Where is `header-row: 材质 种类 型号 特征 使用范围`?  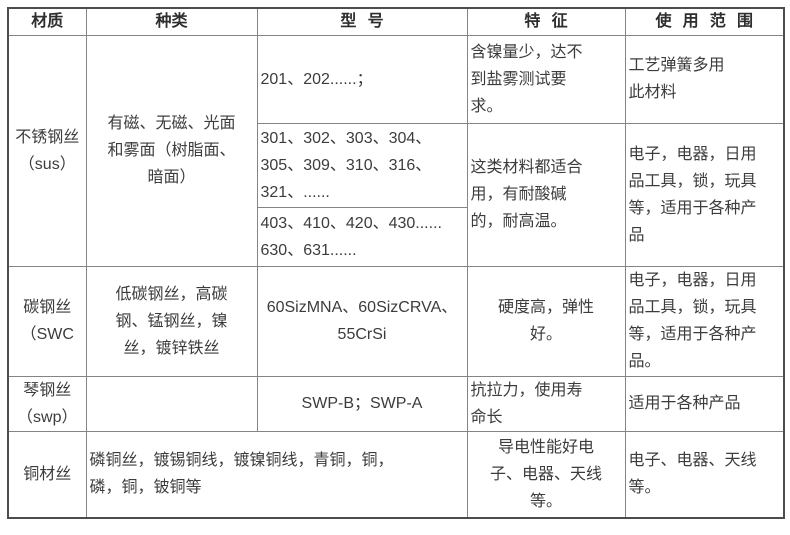
header-row: 材质 种类 型号 特征 使用范围 is located at coordinates (396, 21).